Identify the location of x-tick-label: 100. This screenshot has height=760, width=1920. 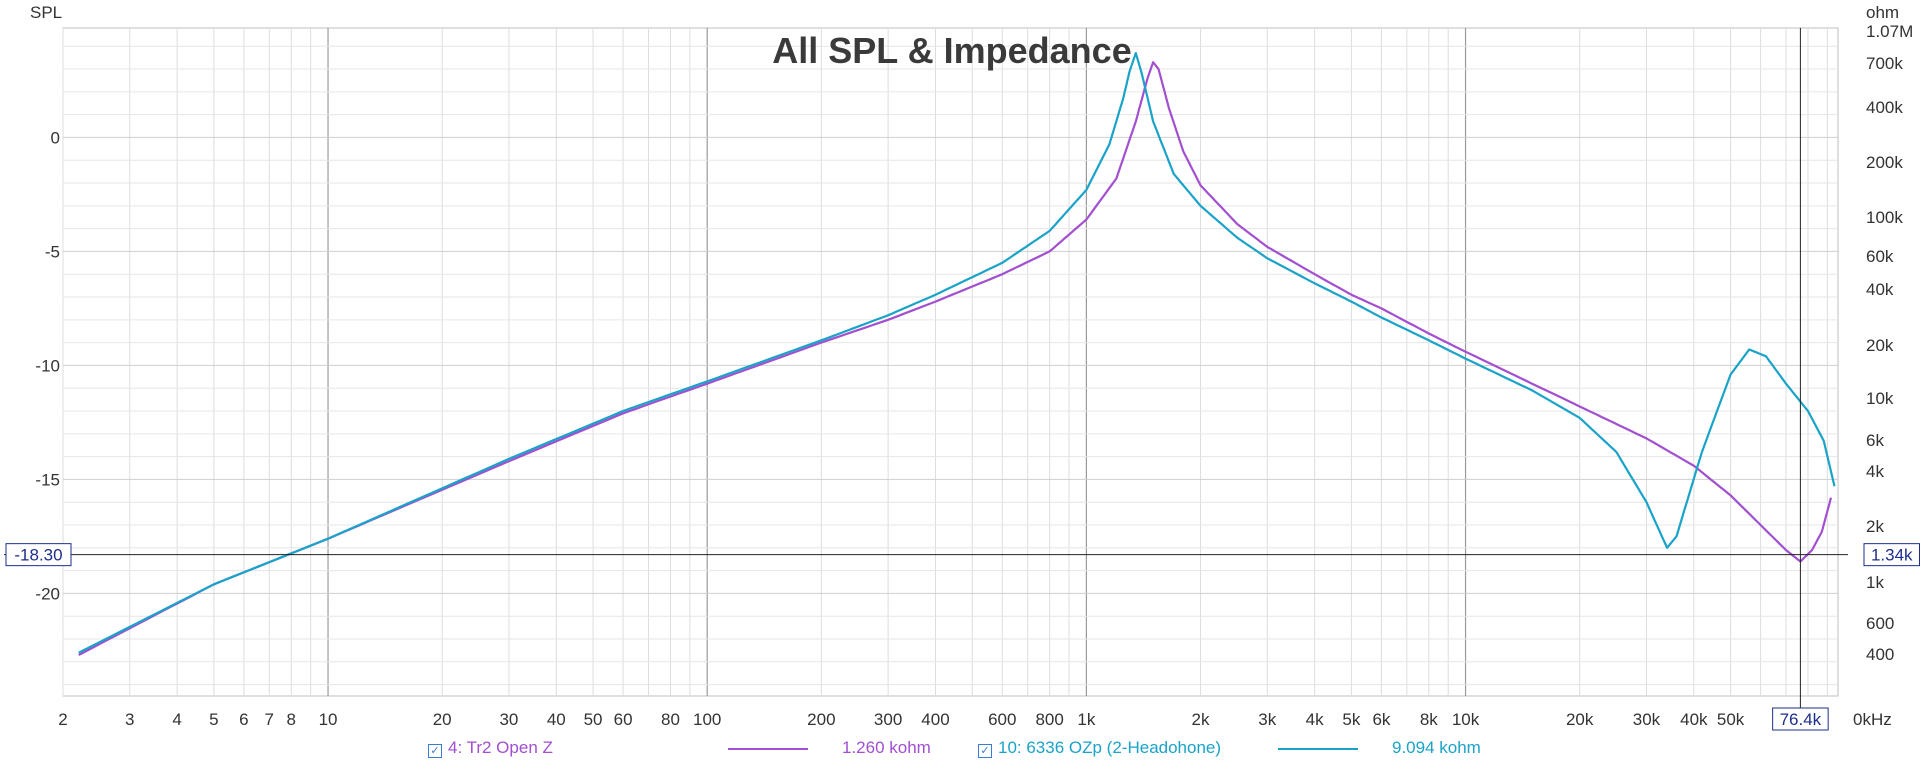
(707, 719).